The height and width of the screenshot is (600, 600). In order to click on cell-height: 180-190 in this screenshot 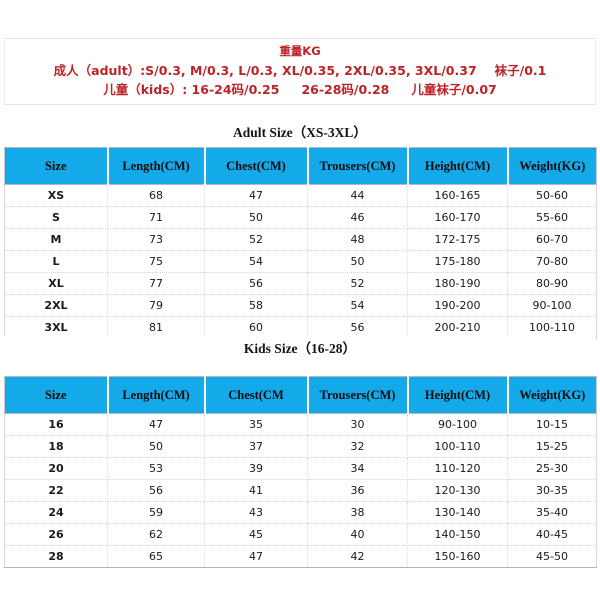, I will do `click(457, 283)`.